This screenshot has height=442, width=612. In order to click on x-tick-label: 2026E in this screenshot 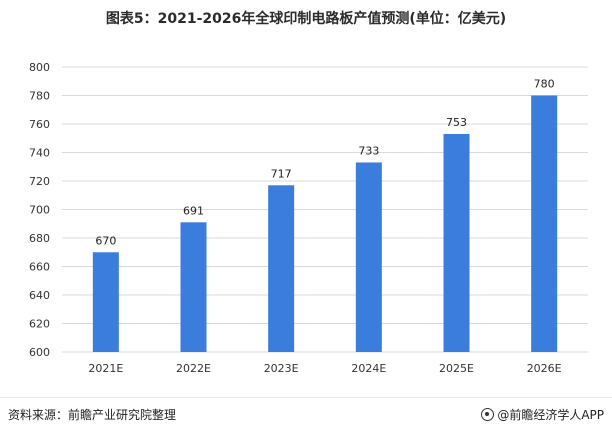, I will do `click(544, 368)`.